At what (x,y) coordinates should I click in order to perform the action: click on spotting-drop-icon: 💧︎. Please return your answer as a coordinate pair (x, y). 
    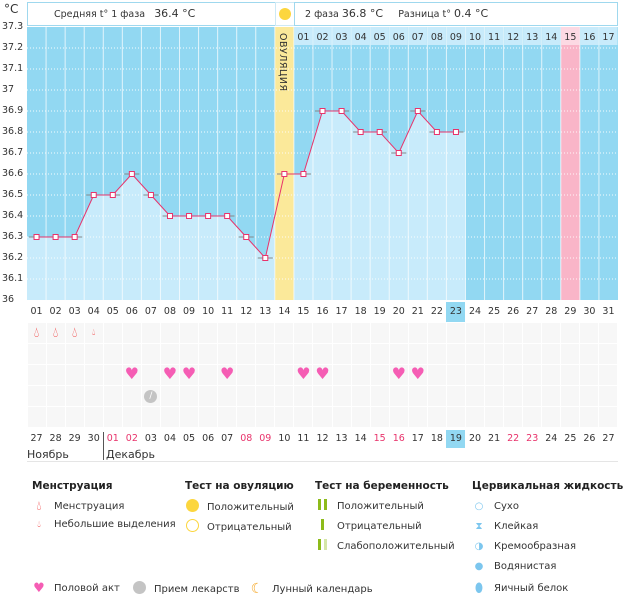
    Looking at the image, I should click on (93, 333).